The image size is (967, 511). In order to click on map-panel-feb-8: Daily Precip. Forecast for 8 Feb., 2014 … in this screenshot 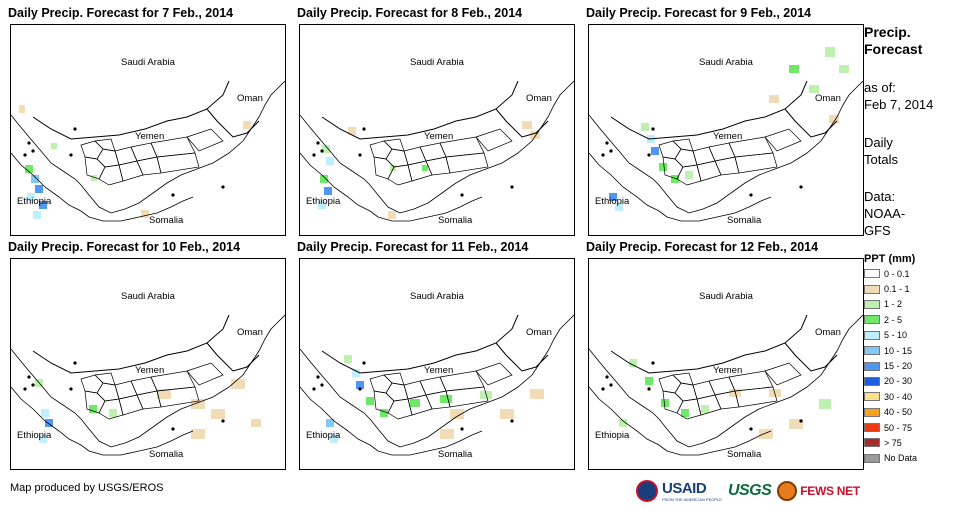, I will do `click(437, 120)`.